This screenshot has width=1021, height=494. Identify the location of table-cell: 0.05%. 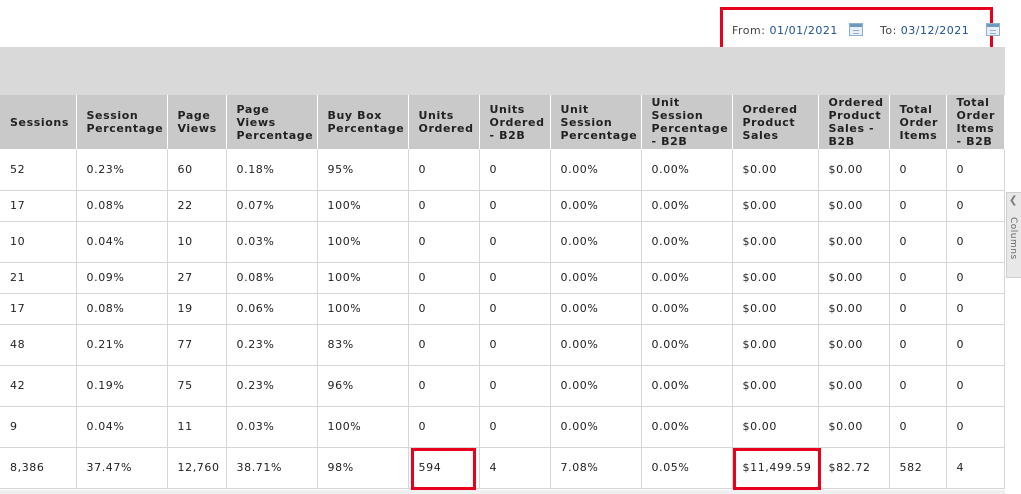
(687, 468).